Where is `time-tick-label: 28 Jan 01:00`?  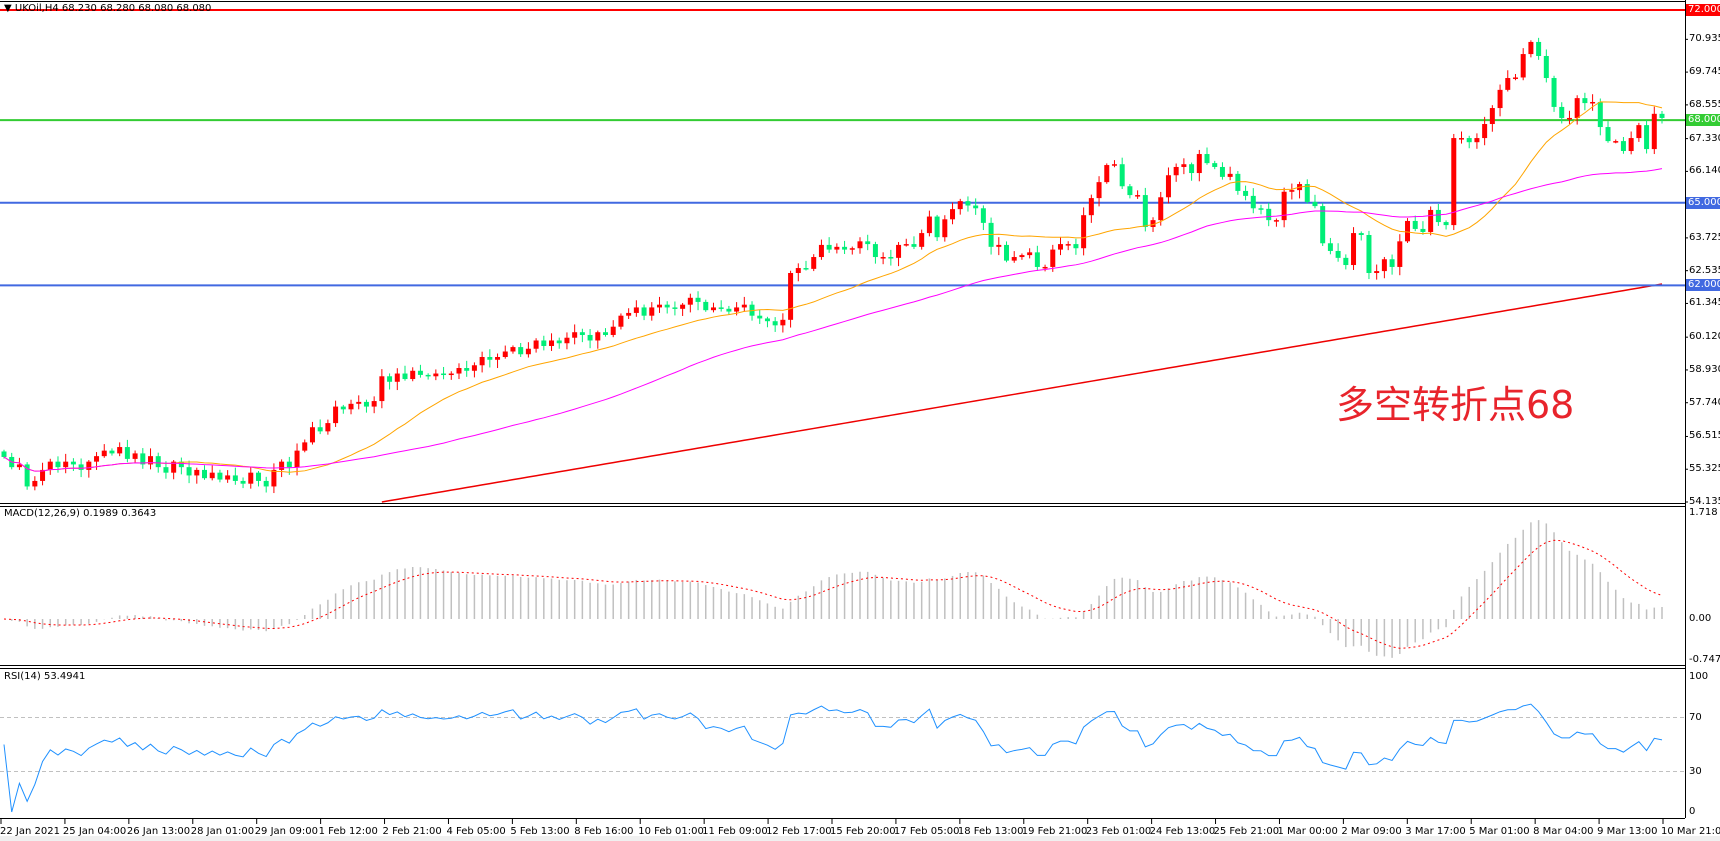
time-tick-label: 28 Jan 01:00 is located at coordinates (222, 831).